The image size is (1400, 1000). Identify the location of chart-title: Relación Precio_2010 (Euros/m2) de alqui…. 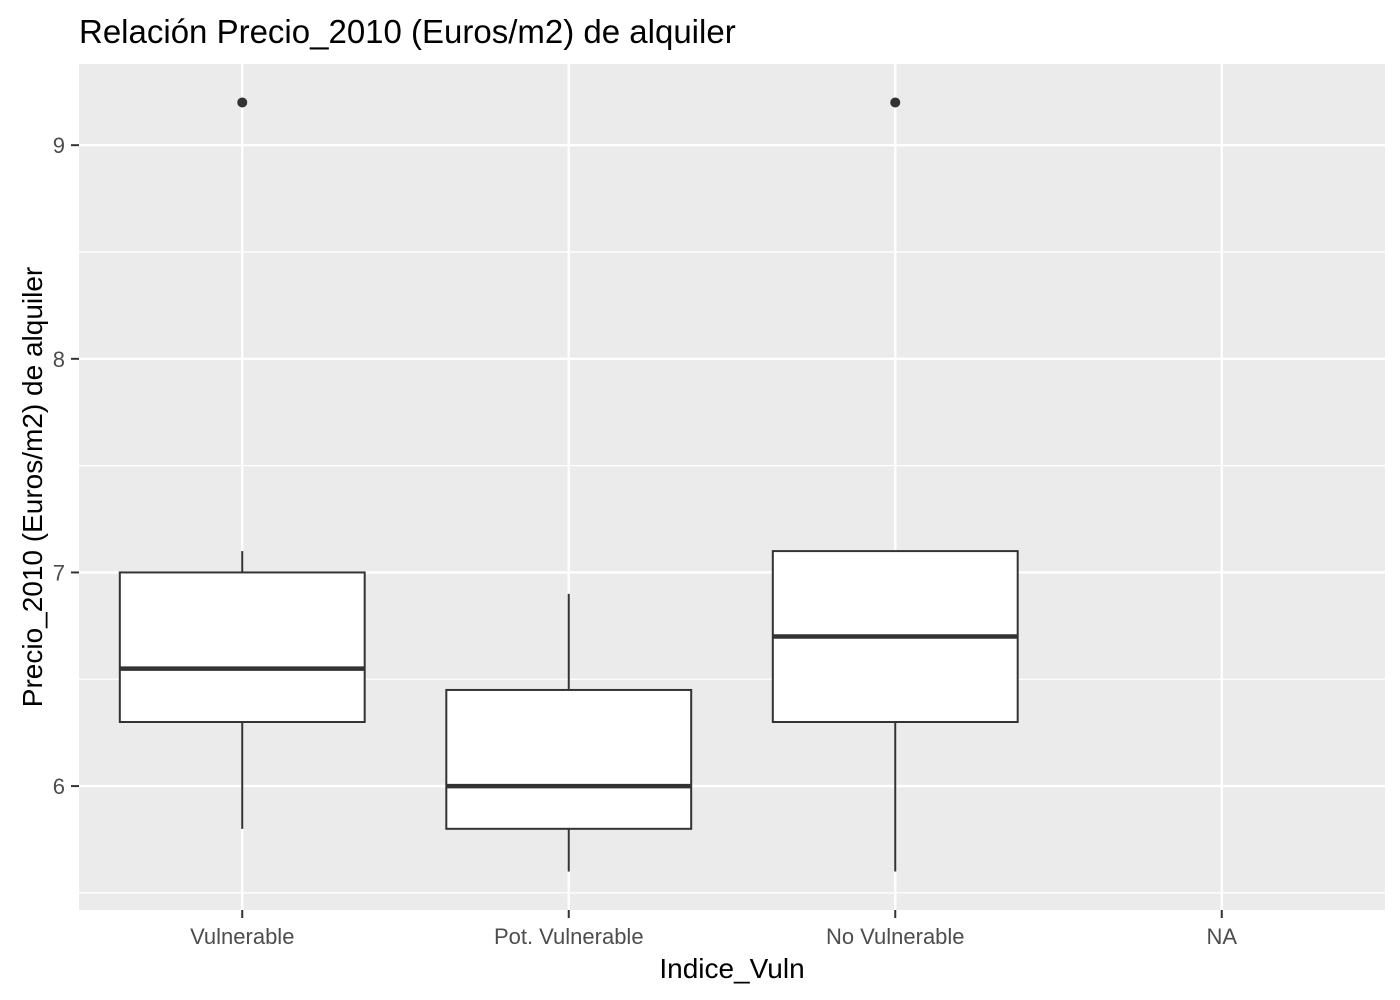
(407, 31).